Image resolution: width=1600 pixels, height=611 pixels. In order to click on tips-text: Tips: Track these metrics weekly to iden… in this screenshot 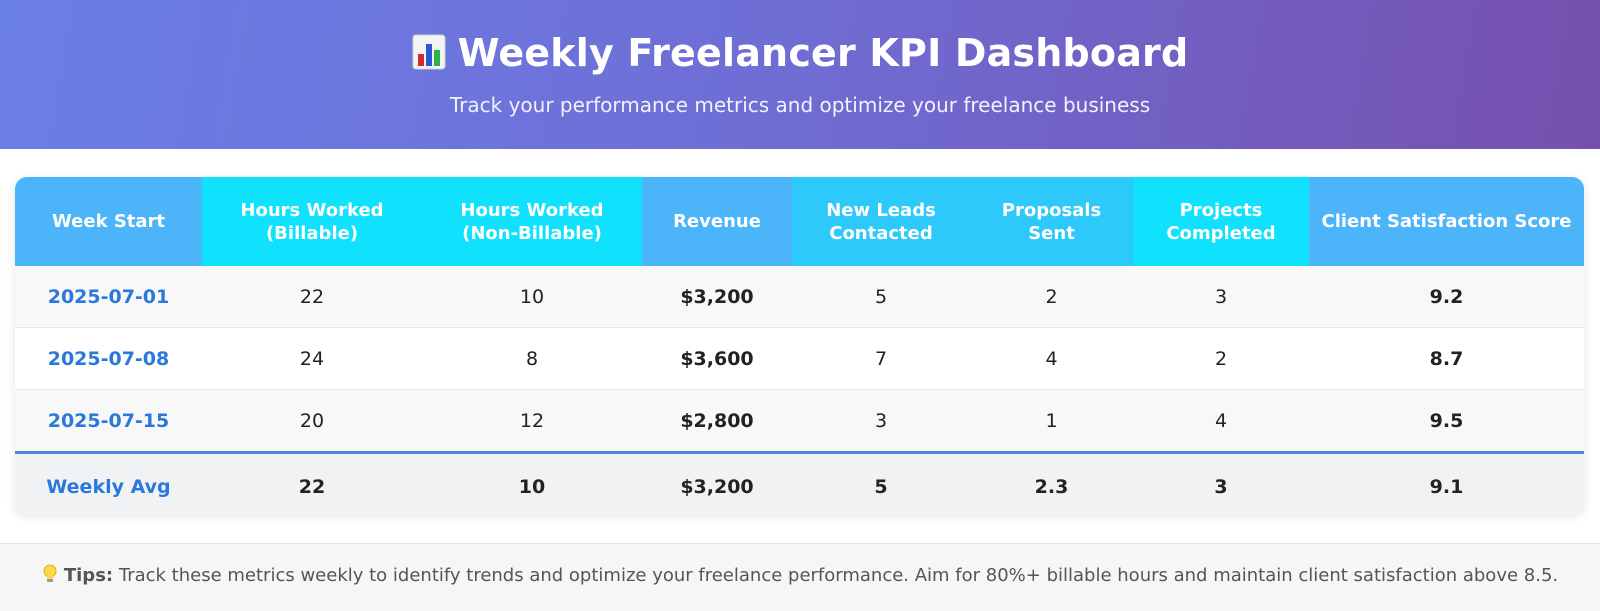, I will do `click(800, 576)`.